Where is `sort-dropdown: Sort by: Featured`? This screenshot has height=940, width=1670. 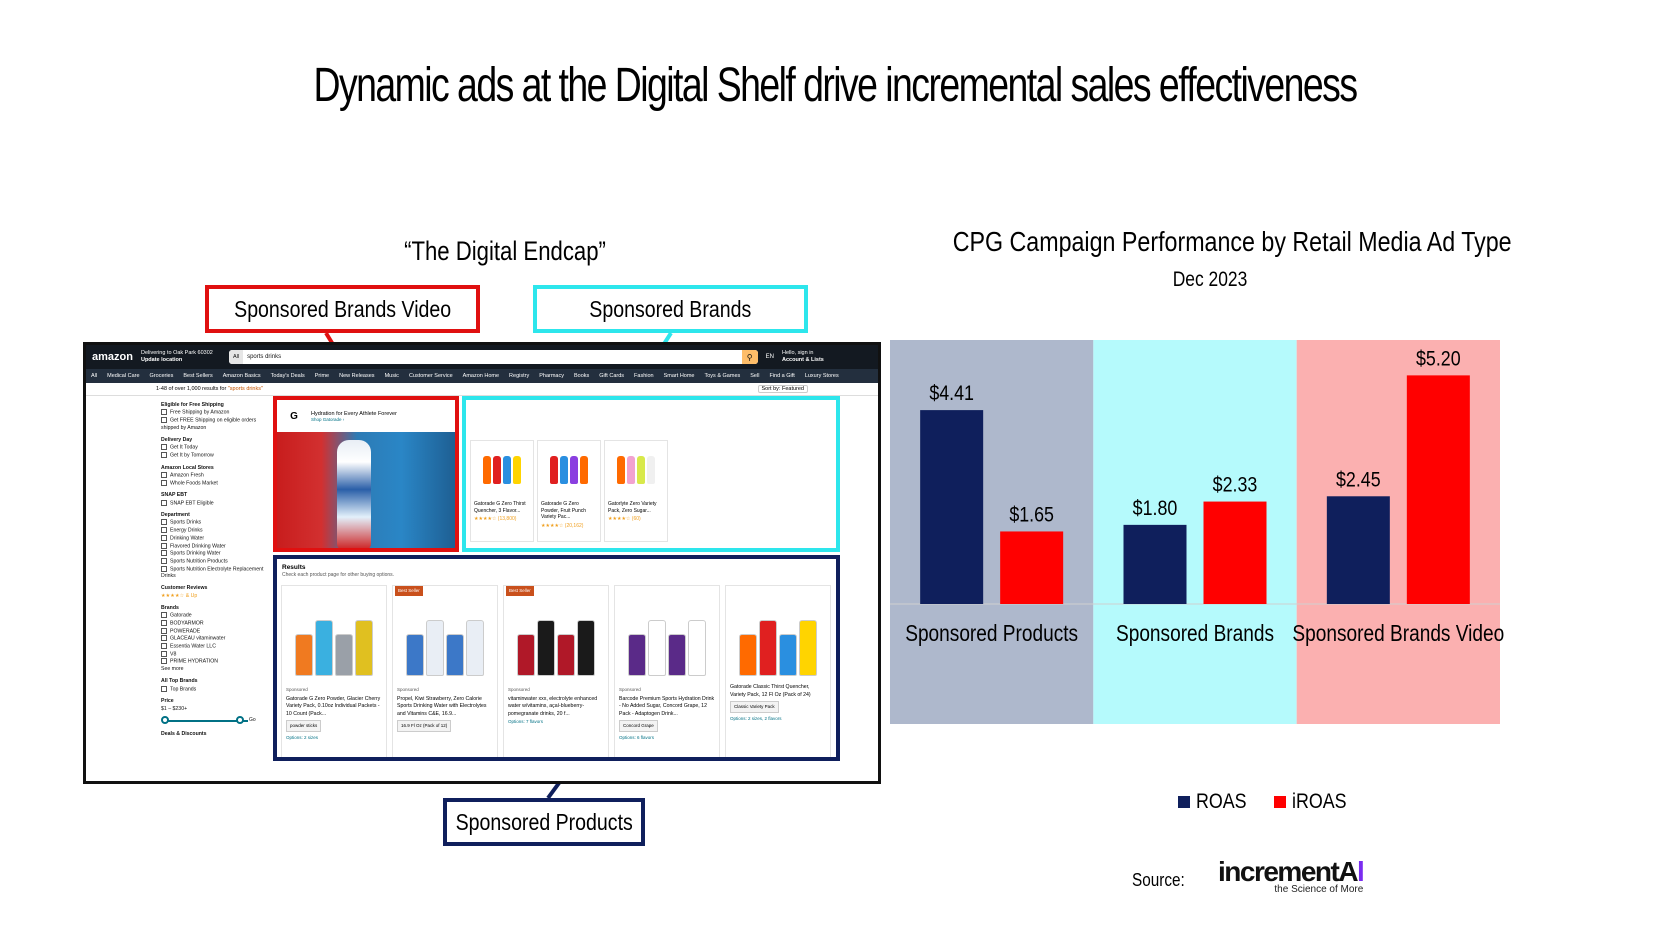 sort-dropdown: Sort by: Featured is located at coordinates (782, 389).